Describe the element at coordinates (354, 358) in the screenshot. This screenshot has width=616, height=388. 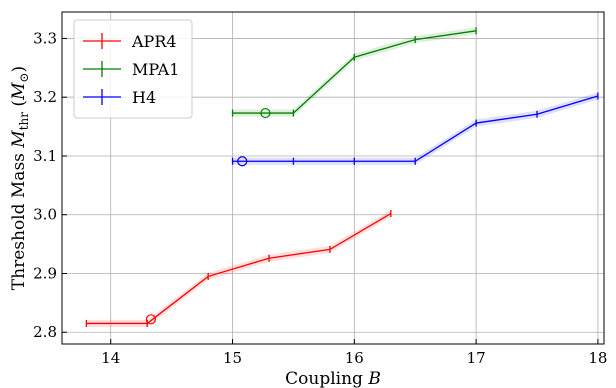
I see `x-tick-label-2: 16` at that location.